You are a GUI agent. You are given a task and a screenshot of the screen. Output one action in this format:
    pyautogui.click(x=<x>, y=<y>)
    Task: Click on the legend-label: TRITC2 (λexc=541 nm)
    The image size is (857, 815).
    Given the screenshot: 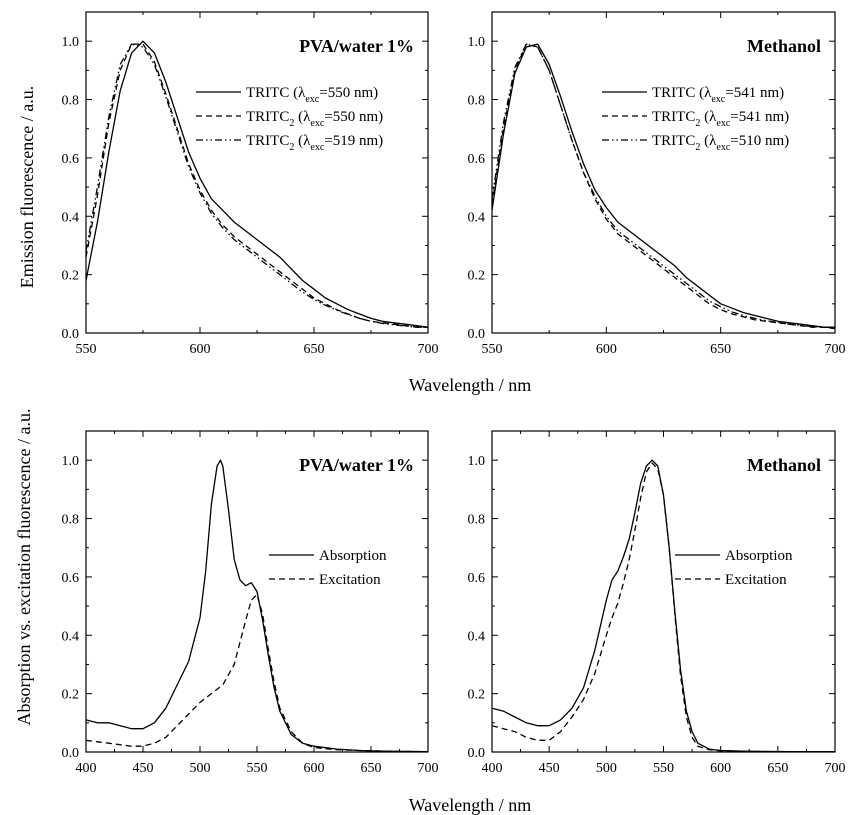 What is the action you would take?
    pyautogui.click(x=720, y=119)
    